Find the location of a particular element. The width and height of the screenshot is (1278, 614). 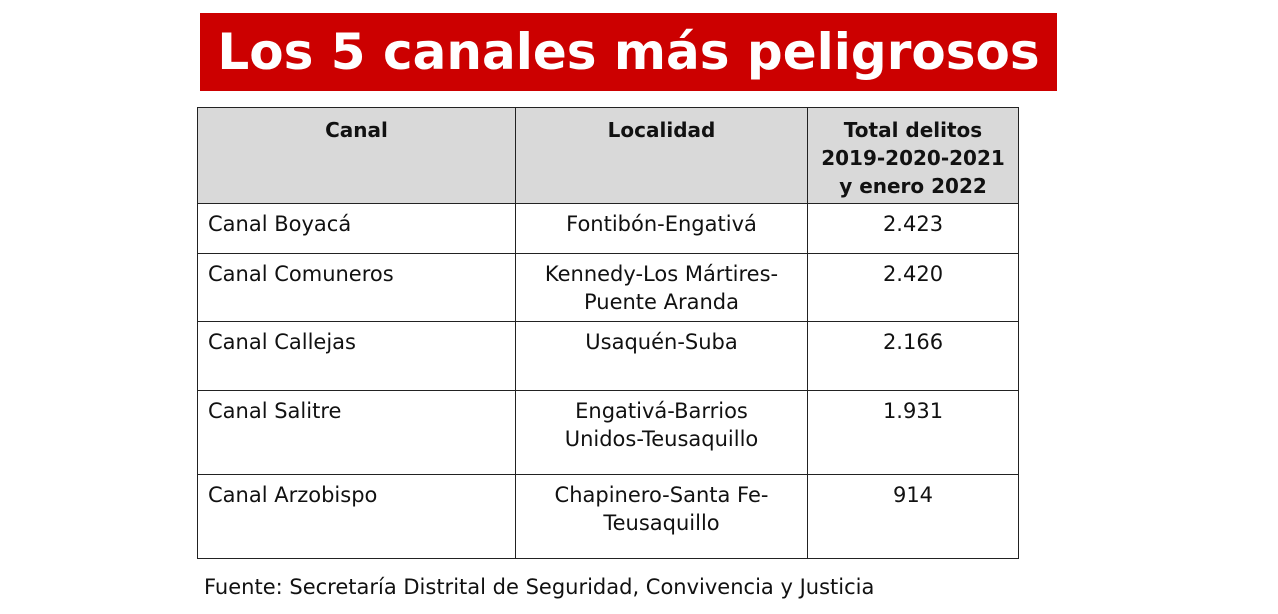

cell-total: 1.931 is located at coordinates (913, 432).